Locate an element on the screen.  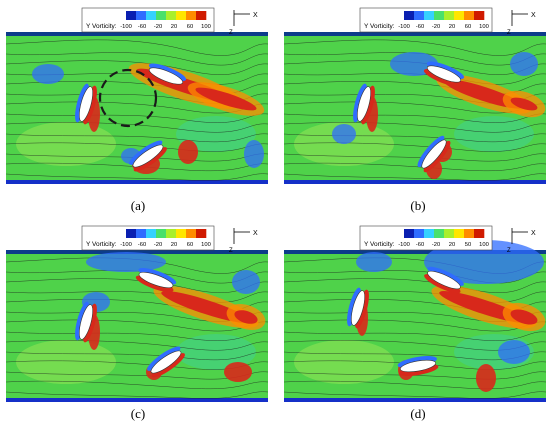
caption-b: (b) is located at coordinates (418, 205).